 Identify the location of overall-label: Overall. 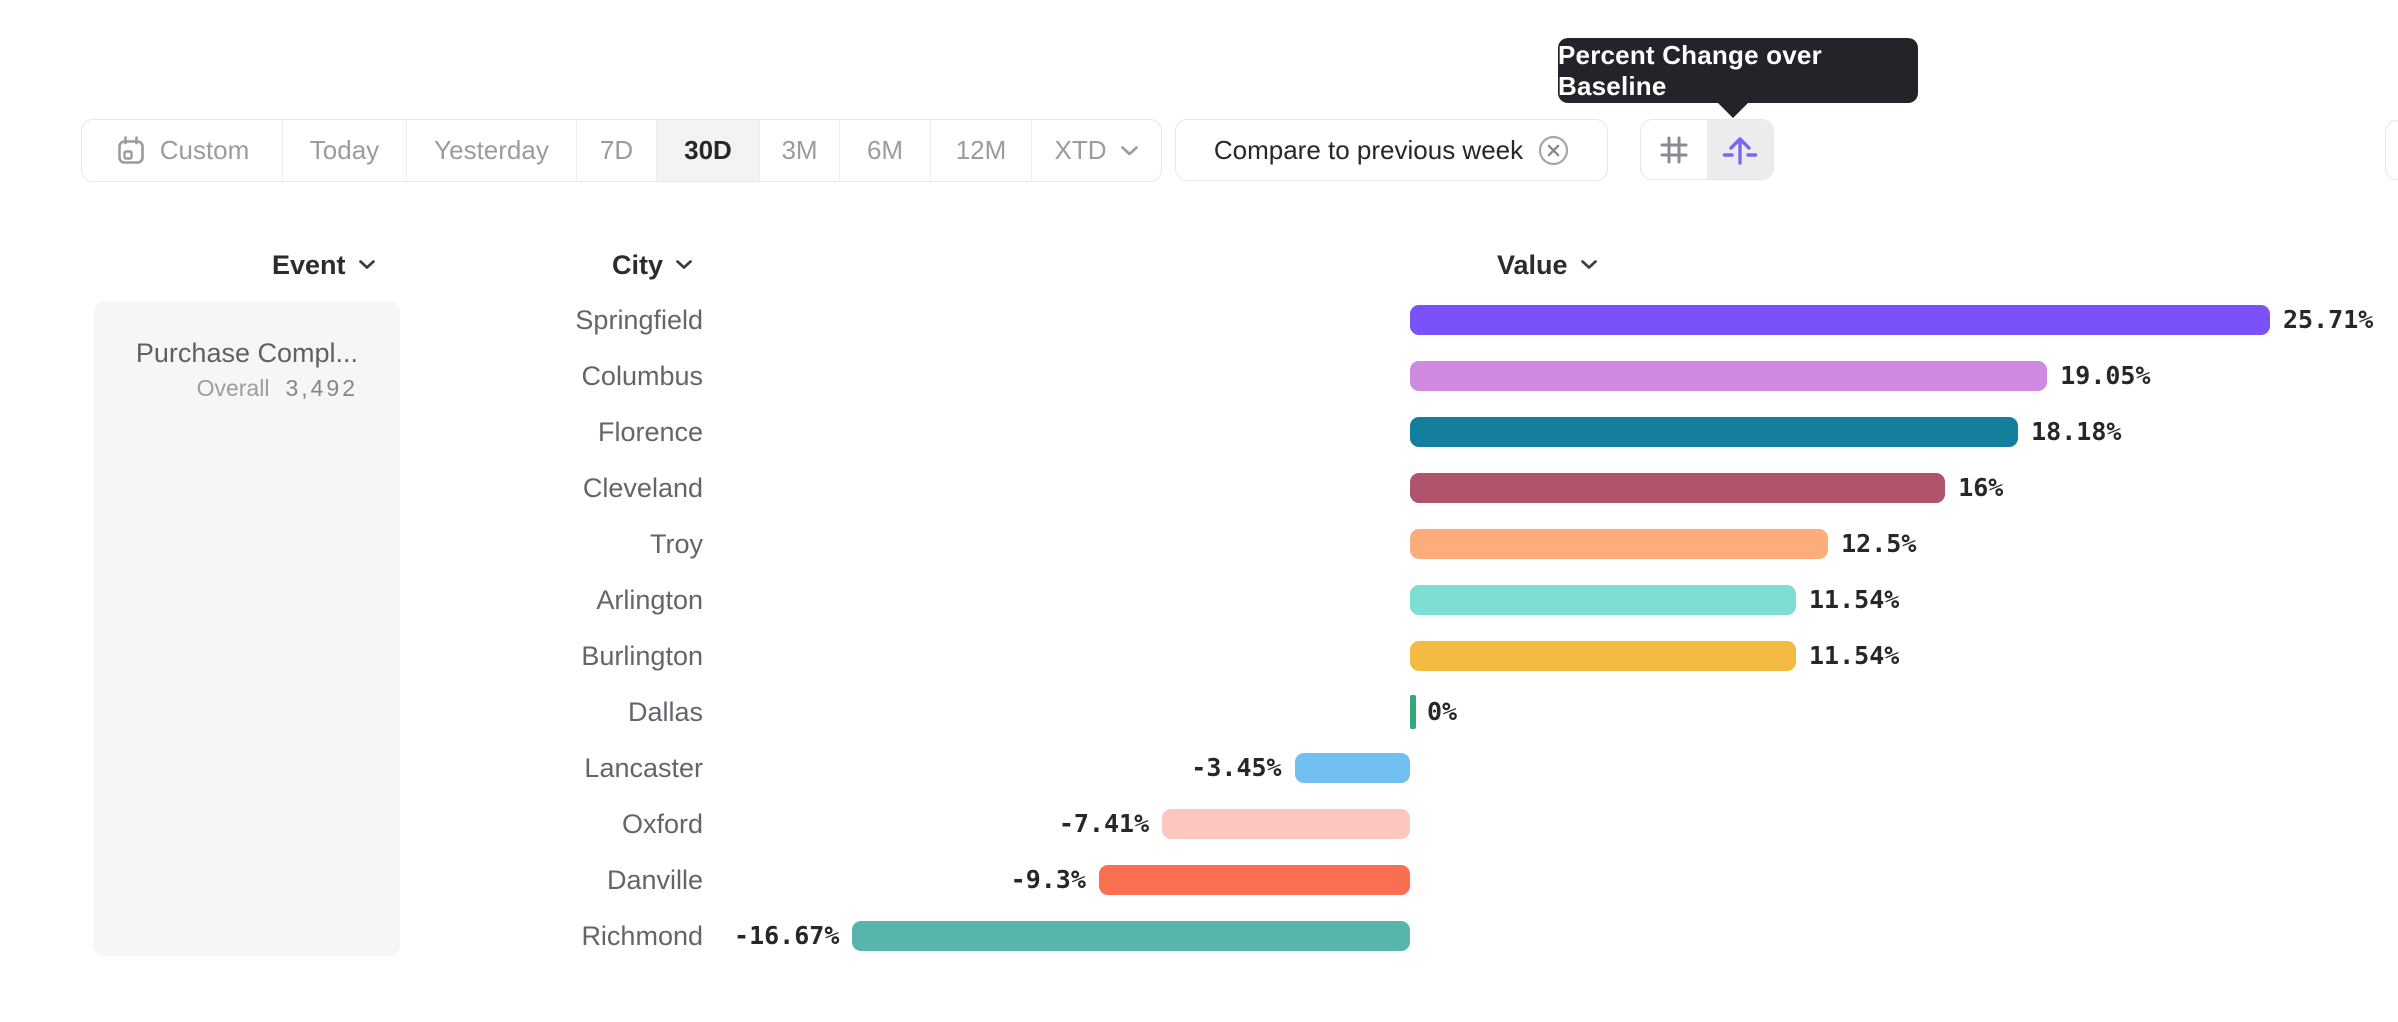
(233, 388).